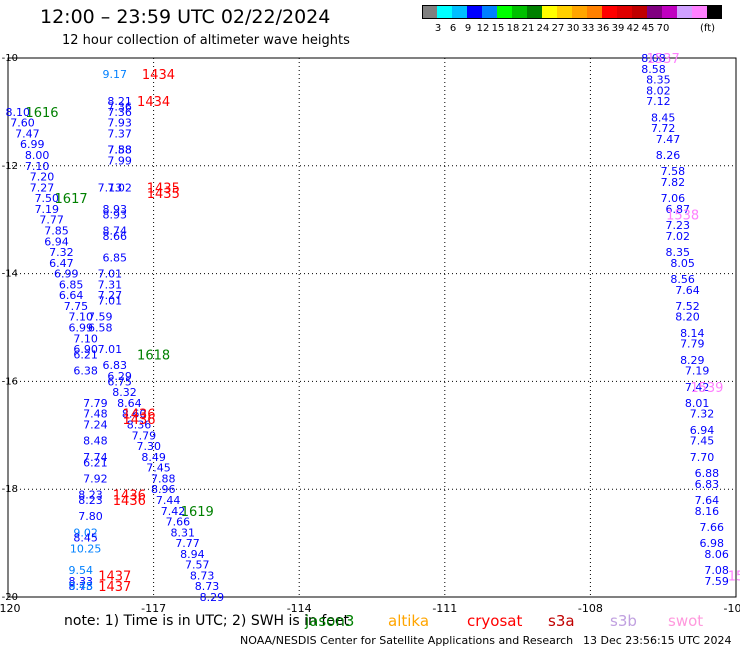  Describe the element at coordinates (663, 28) in the screenshot. I see `colorbar-tick-label: 70` at that location.